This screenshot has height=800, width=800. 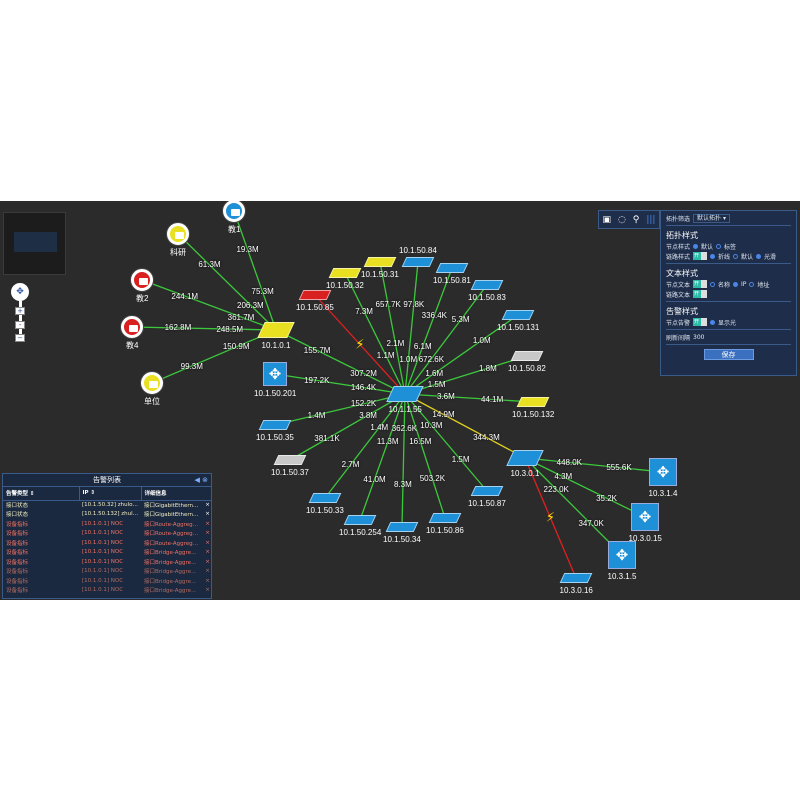 I want to click on link-traffic-label: 361.7M, so click(x=241, y=317).